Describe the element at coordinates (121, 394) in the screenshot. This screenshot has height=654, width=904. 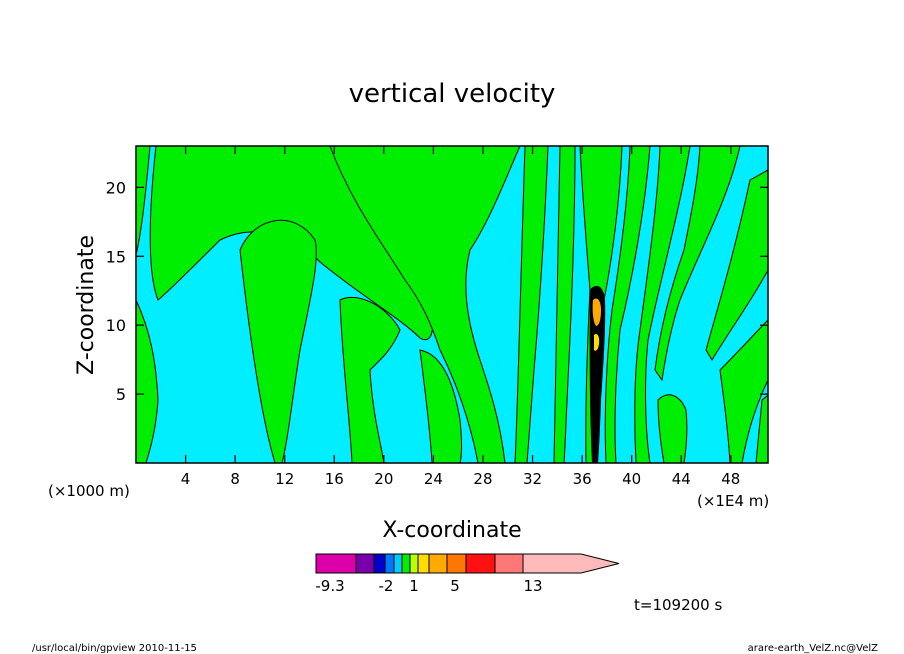
I see `y-tick-label: 5` at that location.